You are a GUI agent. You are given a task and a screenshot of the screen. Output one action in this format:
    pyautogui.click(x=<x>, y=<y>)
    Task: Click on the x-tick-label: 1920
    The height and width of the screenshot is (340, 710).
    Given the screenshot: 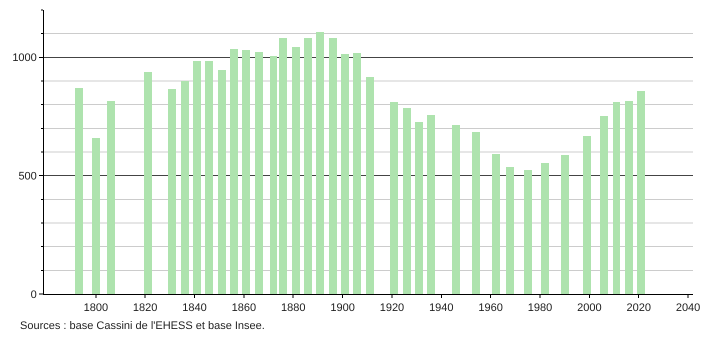 What is the action you would take?
    pyautogui.click(x=392, y=308)
    